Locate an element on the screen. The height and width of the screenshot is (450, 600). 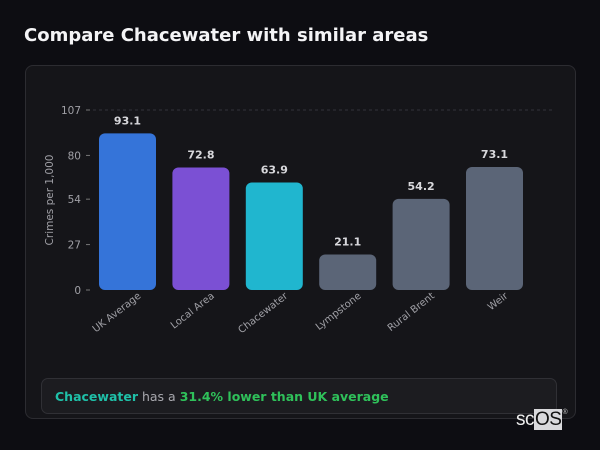
bar-value-label: 73.1 is located at coordinates (494, 154).